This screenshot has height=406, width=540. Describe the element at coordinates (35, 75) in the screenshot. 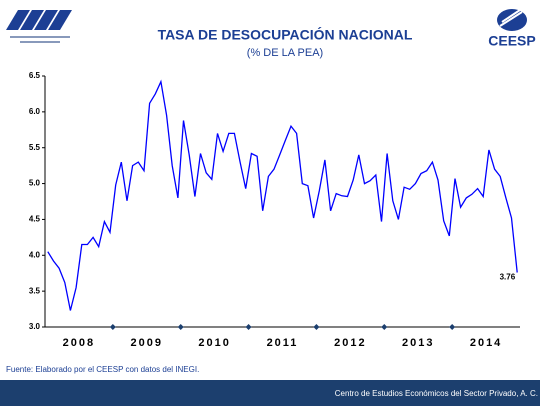

I see `y-tick-label: 6.5` at that location.